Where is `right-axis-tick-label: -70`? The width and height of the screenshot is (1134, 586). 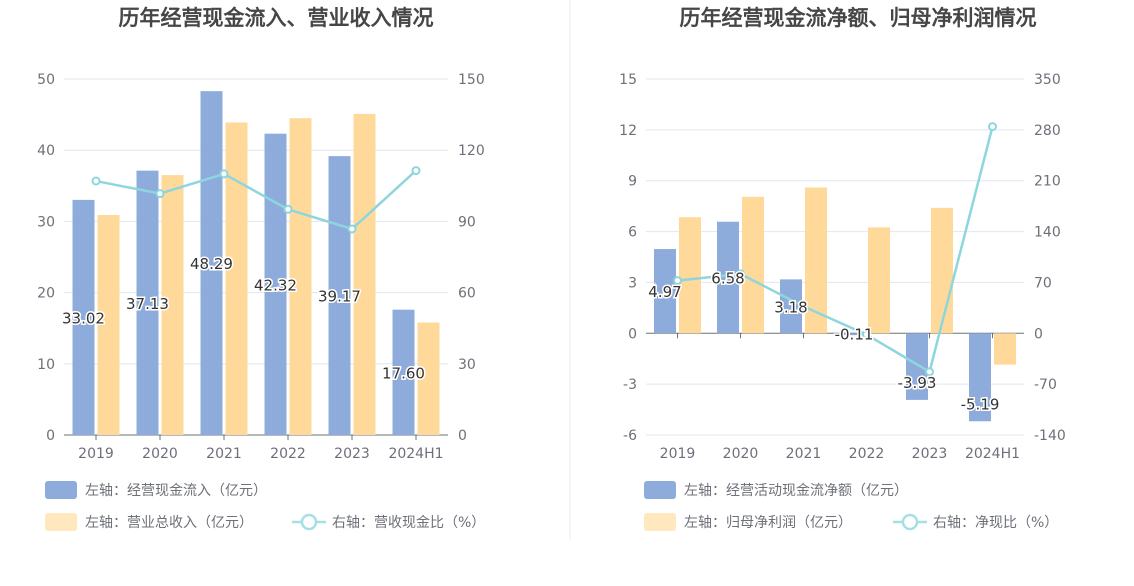 right-axis-tick-label: -70 is located at coordinates (1045, 385).